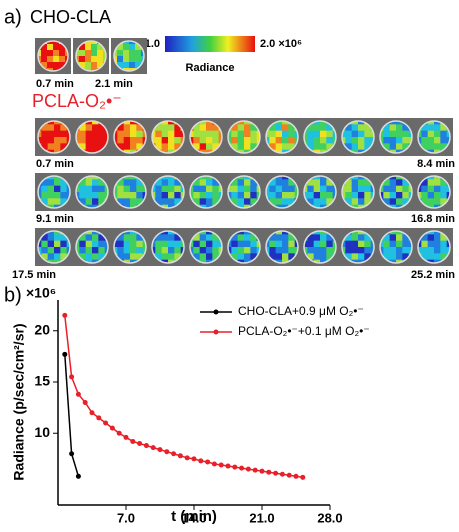 Image resolution: width=459 pixels, height=532 pixels. I want to click on x-axis-label: t (min), so click(194, 516).